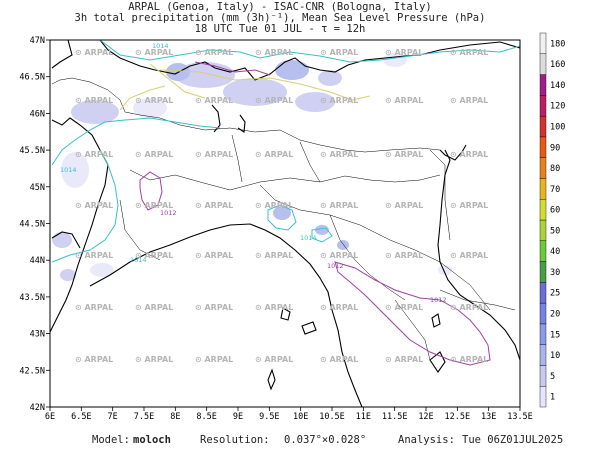 Image resolution: width=600 pixels, height=450 pixels. Describe the element at coordinates (453, 152) in the screenshot. I see `venice-lagoon` at that location.